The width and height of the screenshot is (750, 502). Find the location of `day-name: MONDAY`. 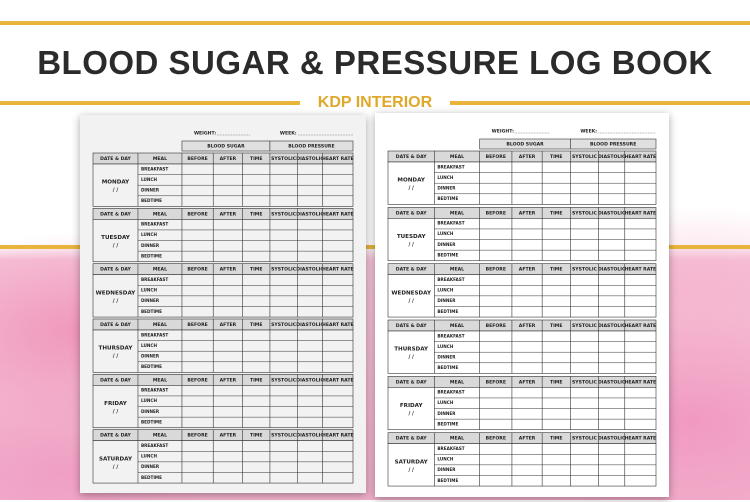

day-name: MONDAY is located at coordinates (116, 183).